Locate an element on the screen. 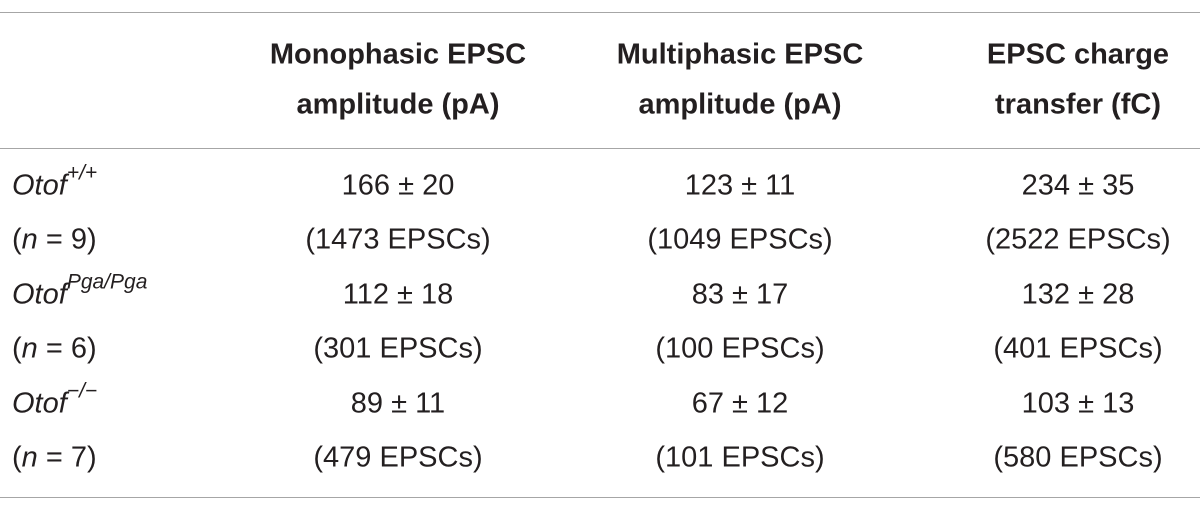  header-cell: Monophasic EPSC is located at coordinates (398, 54).